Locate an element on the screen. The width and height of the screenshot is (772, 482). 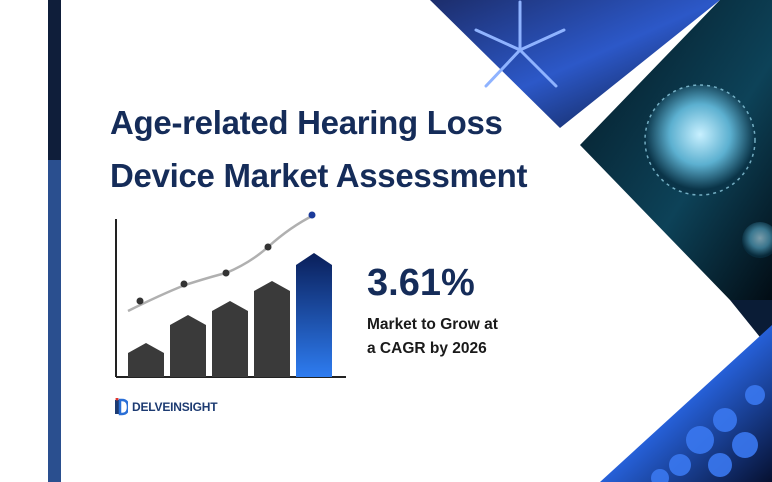
left-accent-bar-dark is located at coordinates (54, 80).